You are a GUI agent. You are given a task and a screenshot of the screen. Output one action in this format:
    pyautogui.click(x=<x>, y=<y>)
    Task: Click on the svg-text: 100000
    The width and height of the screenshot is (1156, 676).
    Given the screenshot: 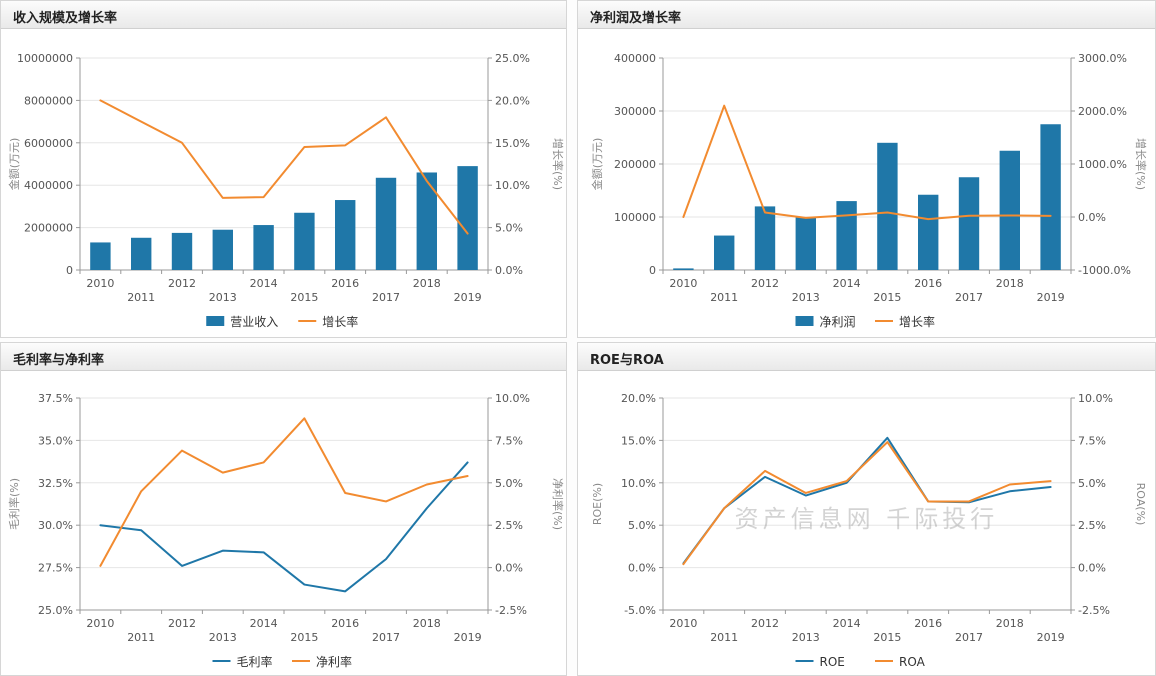 What is the action you would take?
    pyautogui.click(x=635, y=217)
    